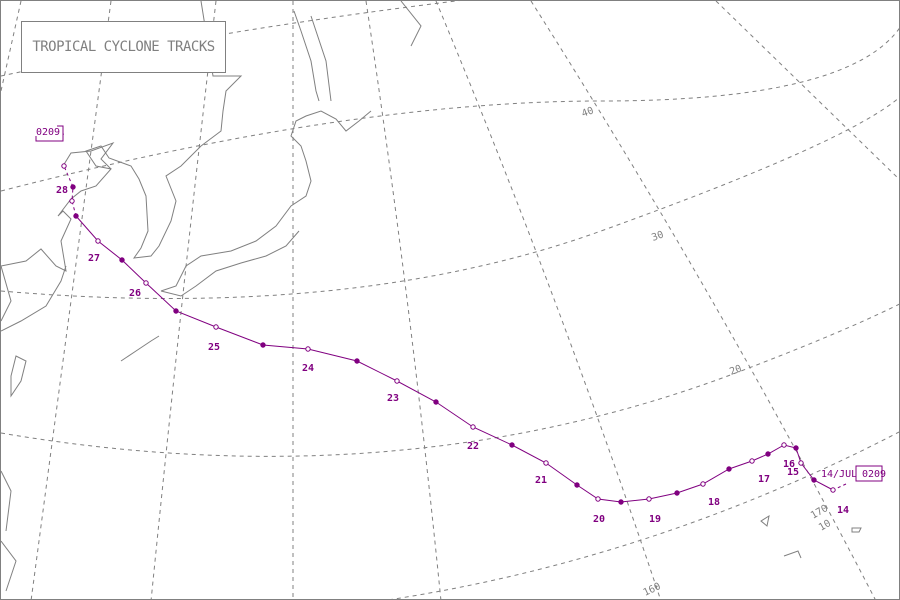 The height and width of the screenshot is (600, 900). What do you see at coordinates (9, 531) in the screenshot?
I see `coast-philippines` at bounding box center [9, 531].